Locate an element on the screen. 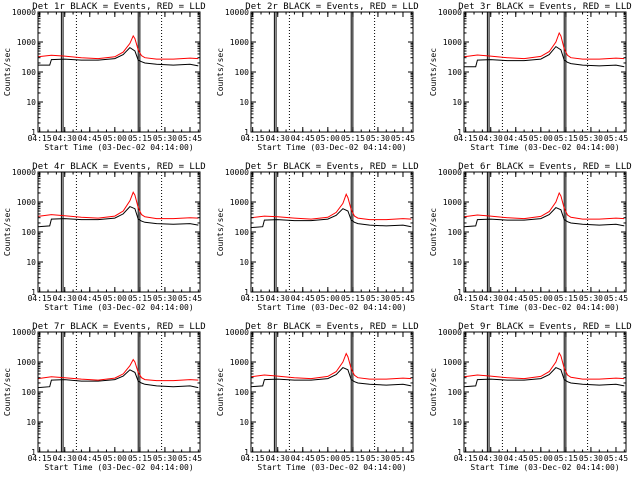 Image resolution: width=640 pixels, height=484 pixels. chart-title: Det 3r BLACK = Events, RED = LLD is located at coordinates (544, 7).